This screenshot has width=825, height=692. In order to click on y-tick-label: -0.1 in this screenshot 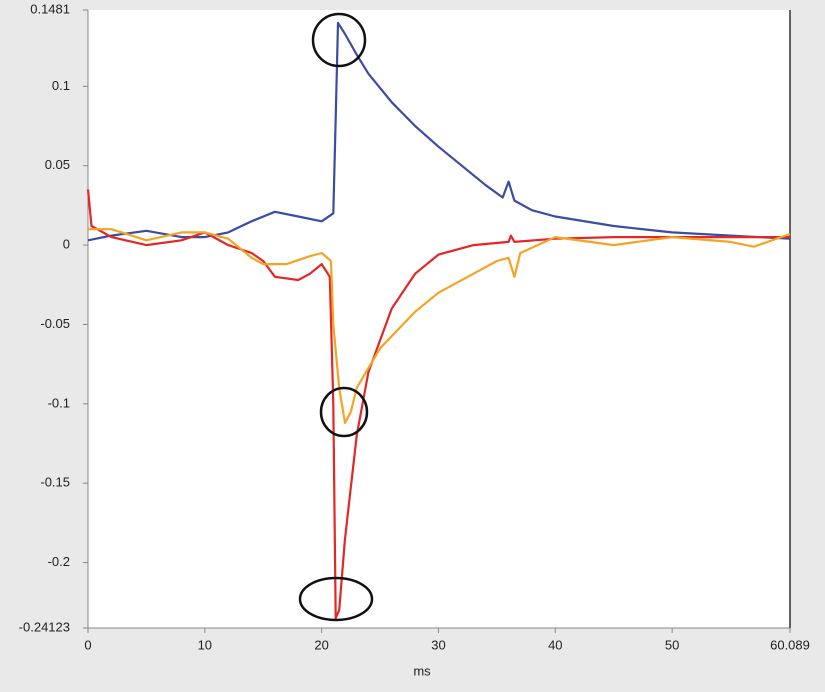, I will do `click(59, 402)`.